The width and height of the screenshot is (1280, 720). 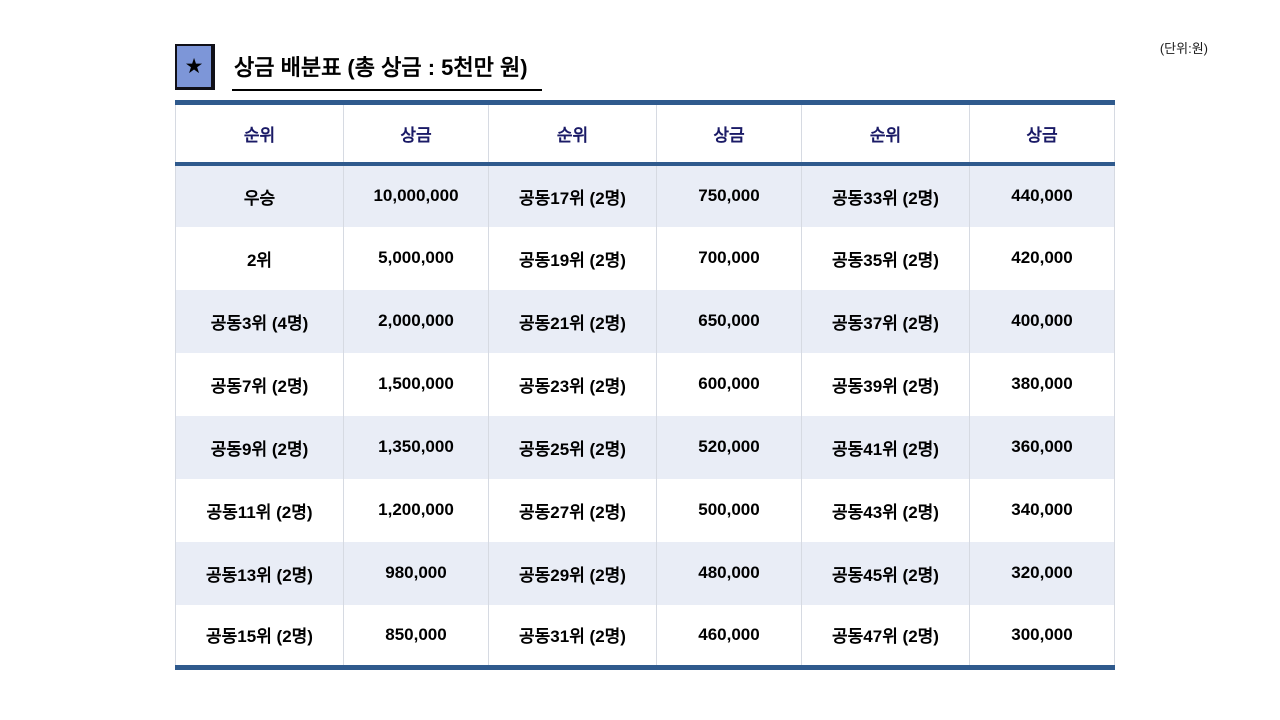 What do you see at coordinates (729, 195) in the screenshot?
I see `prize-cell: 750,000` at bounding box center [729, 195].